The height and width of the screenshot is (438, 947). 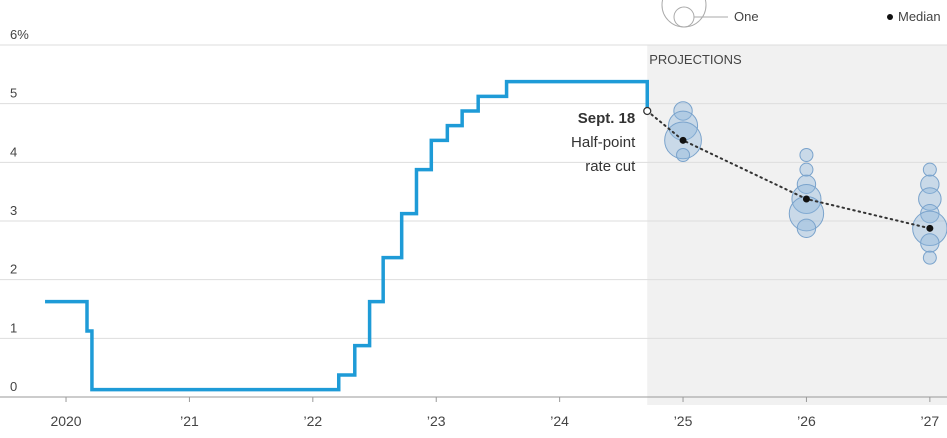 What do you see at coordinates (603, 142) in the screenshot?
I see `annotation: Half-point` at bounding box center [603, 142].